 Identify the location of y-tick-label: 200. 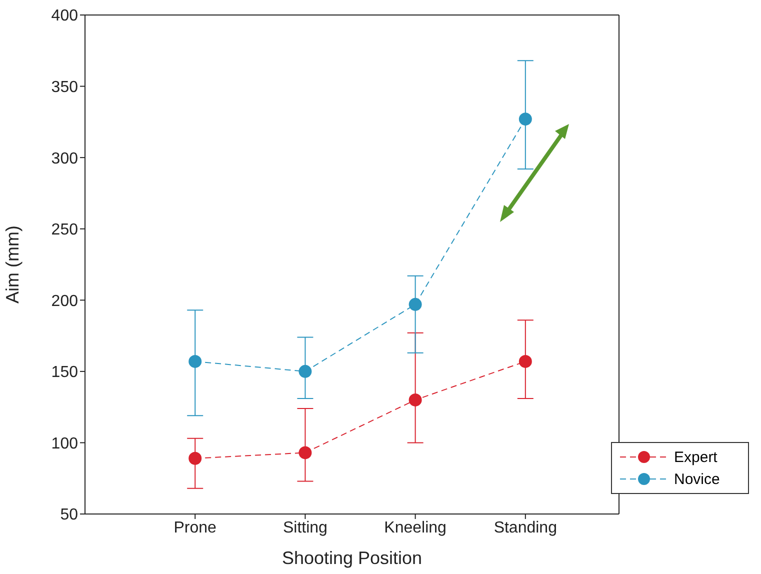
(64, 301).